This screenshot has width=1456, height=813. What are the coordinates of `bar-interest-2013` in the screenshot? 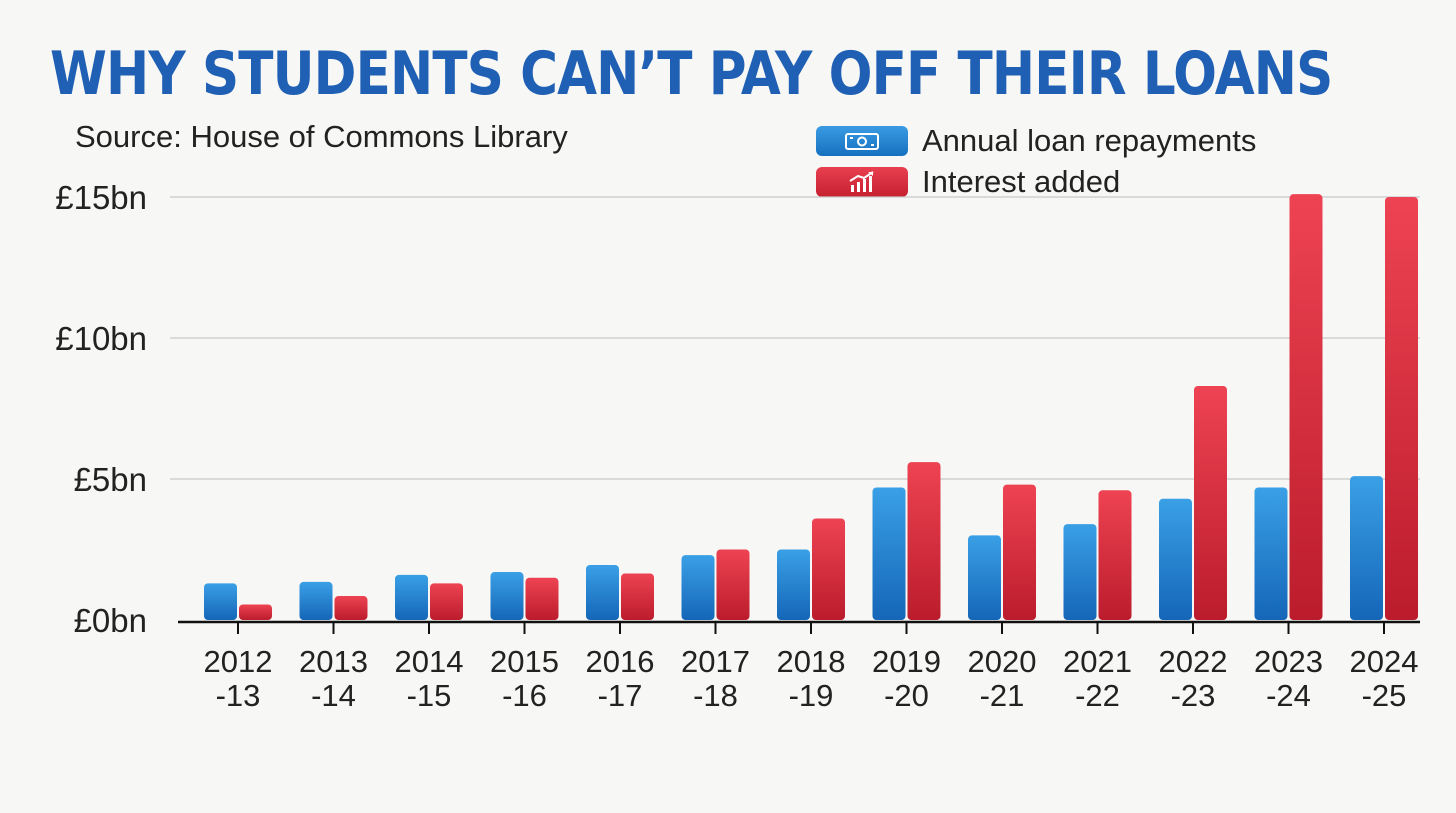 It's located at (351, 608).